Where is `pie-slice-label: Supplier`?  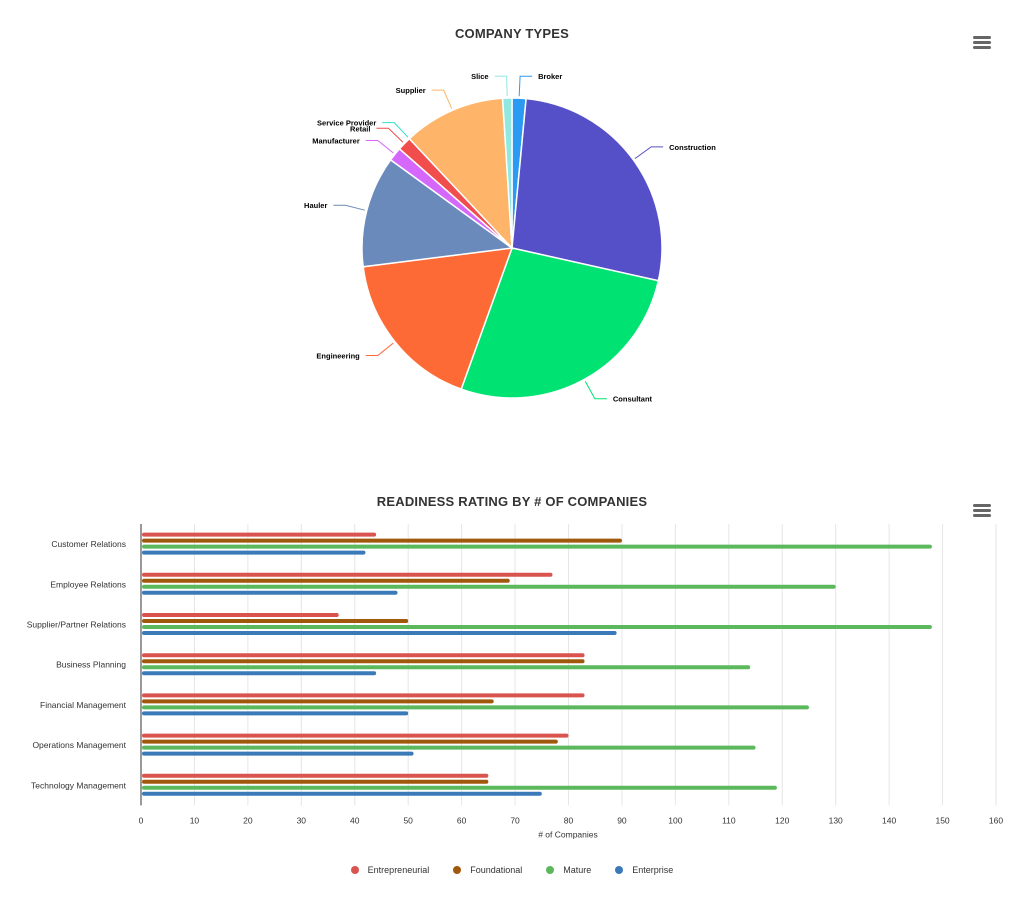
pie-slice-label: Supplier is located at coordinates (411, 90).